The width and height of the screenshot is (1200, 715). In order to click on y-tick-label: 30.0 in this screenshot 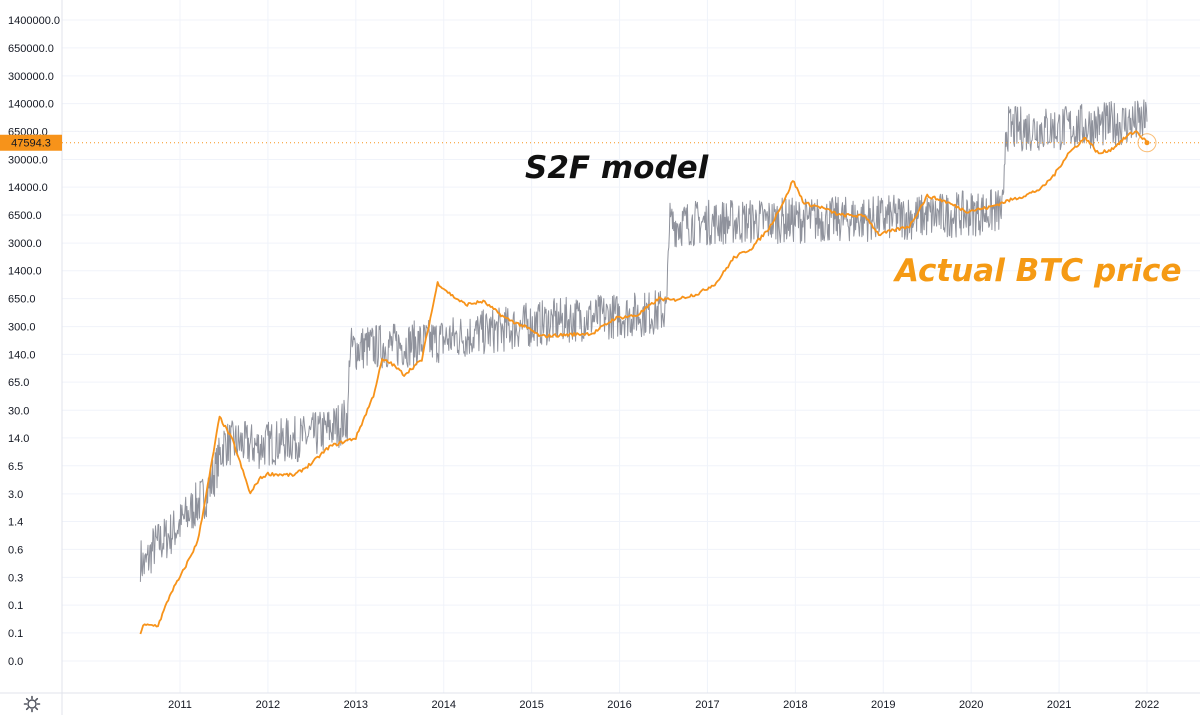, I will do `click(18, 411)`.